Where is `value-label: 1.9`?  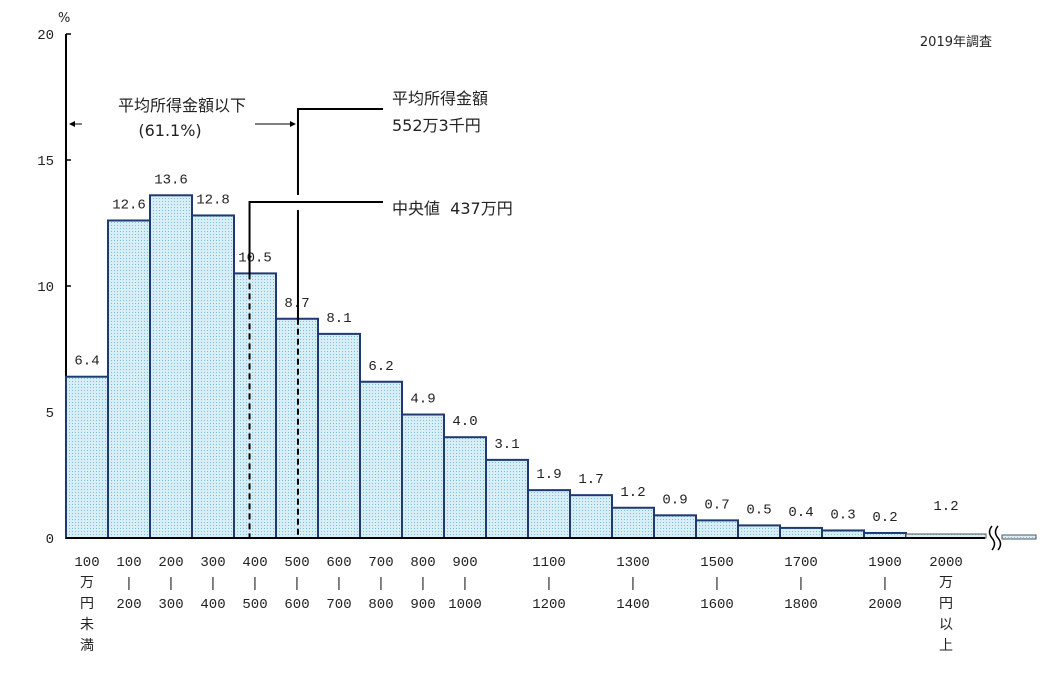
value-label: 1.9 is located at coordinates (548, 475).